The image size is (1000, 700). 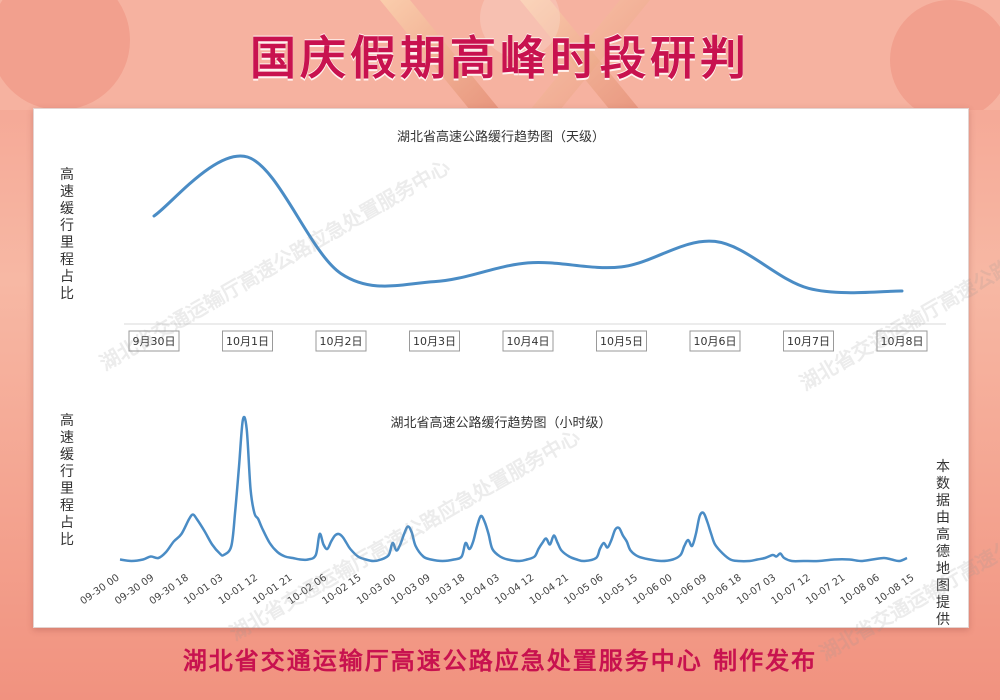 What do you see at coordinates (67, 480) in the screenshot?
I see `hour-chart-ylabel: 高速缓行里程占比` at bounding box center [67, 480].